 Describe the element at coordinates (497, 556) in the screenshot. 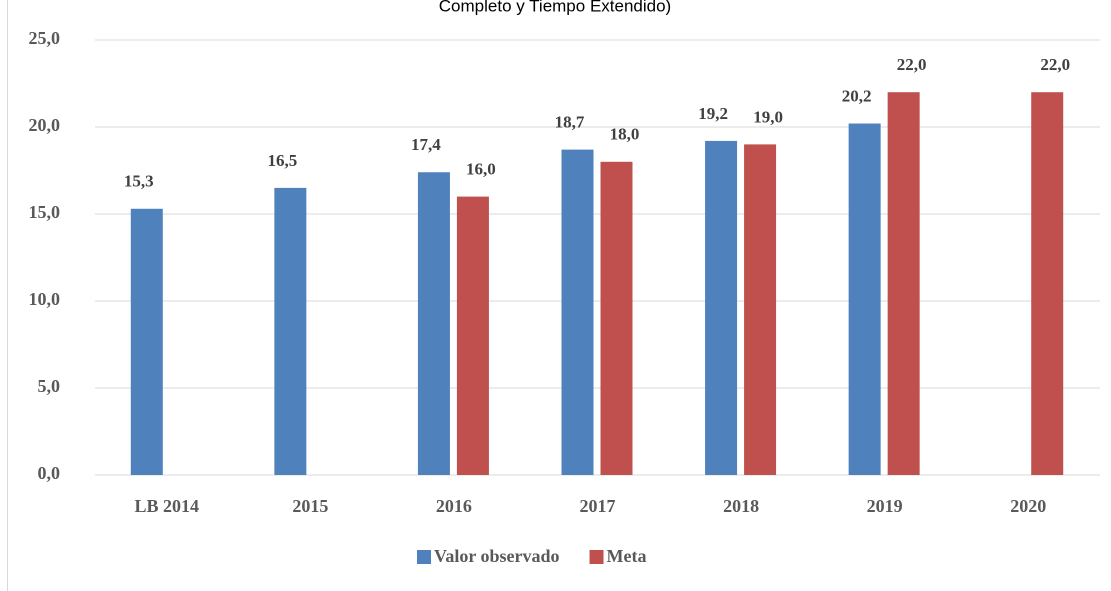

I see `legend-label: Valor observado` at that location.